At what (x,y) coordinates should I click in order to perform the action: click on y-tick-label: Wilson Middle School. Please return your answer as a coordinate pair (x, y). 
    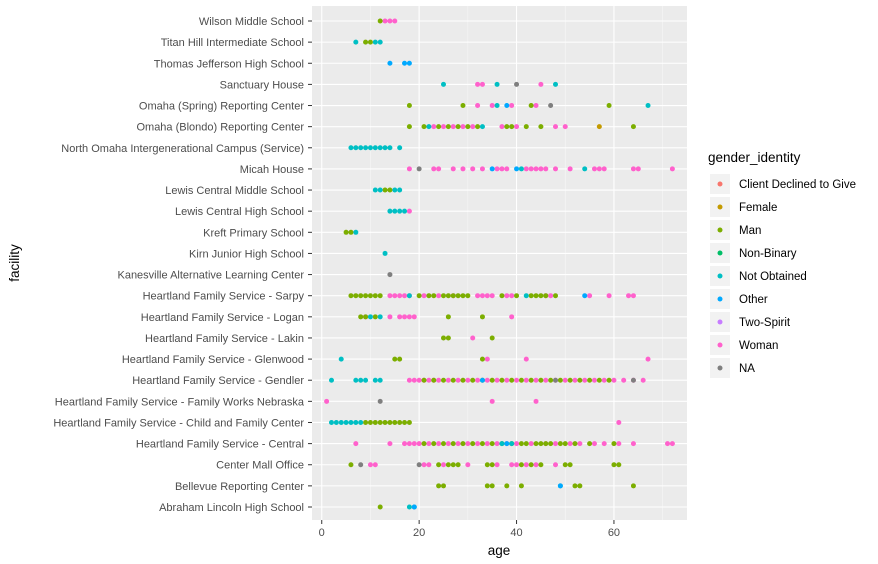
    Looking at the image, I should click on (251, 22).